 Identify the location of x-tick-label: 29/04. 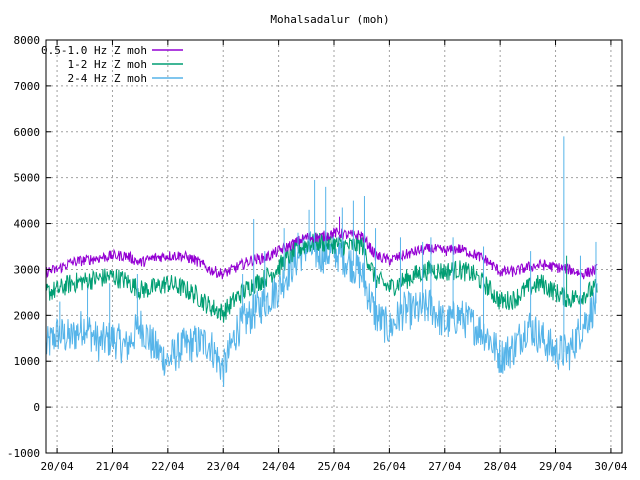
(555, 466).